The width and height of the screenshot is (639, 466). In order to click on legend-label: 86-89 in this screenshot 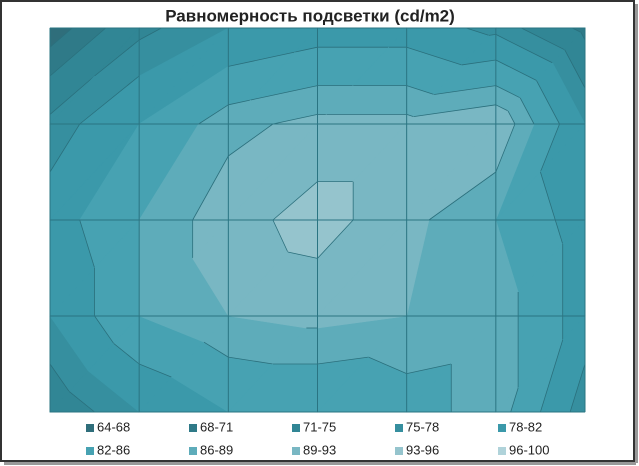, I will do `click(216, 449)`.